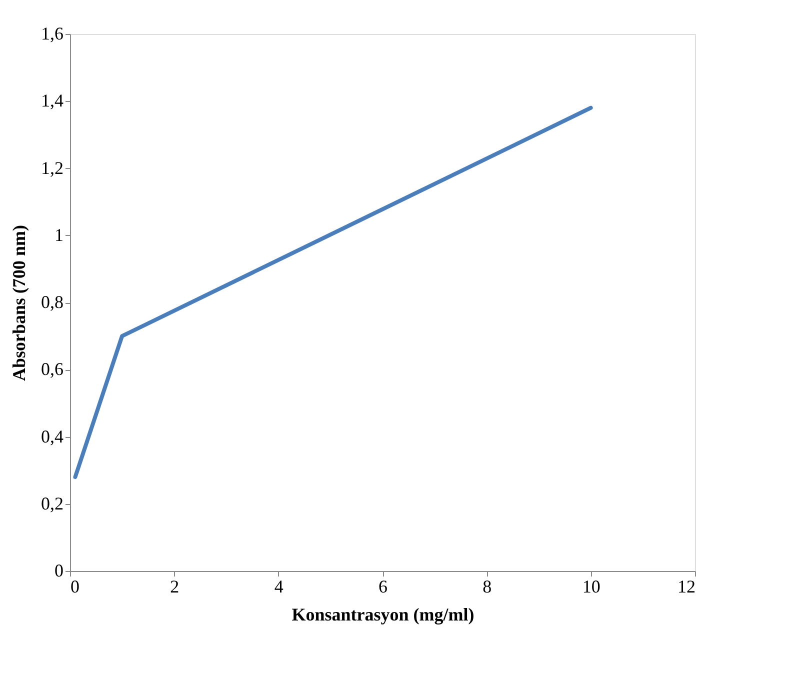 The width and height of the screenshot is (795, 687). Describe the element at coordinates (279, 586) in the screenshot. I see `x-tick-label: 4` at that location.